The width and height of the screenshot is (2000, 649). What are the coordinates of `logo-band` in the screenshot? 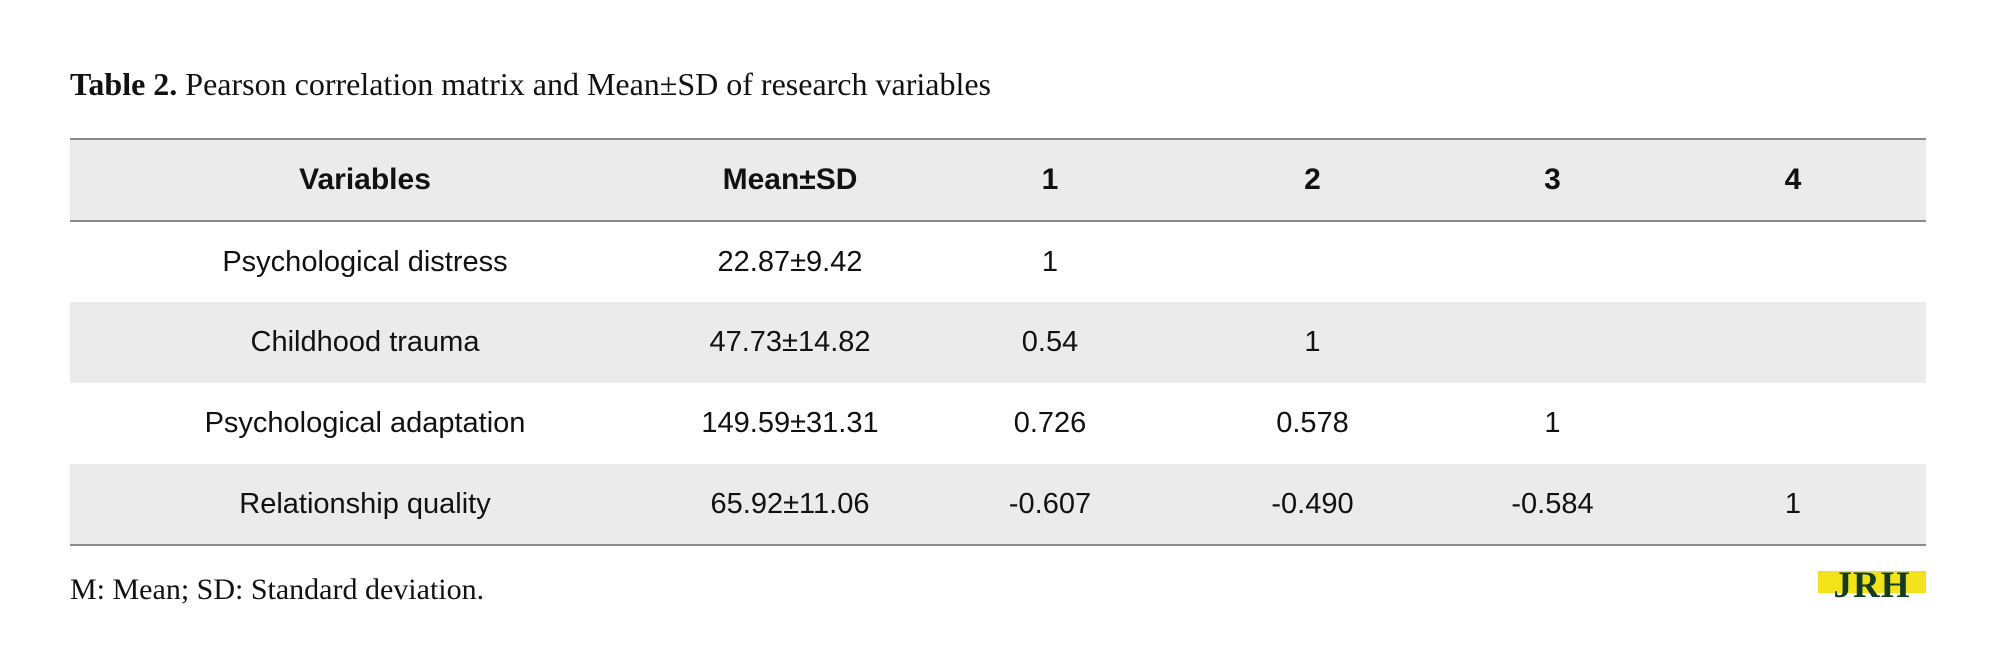 It's located at (1872, 582).